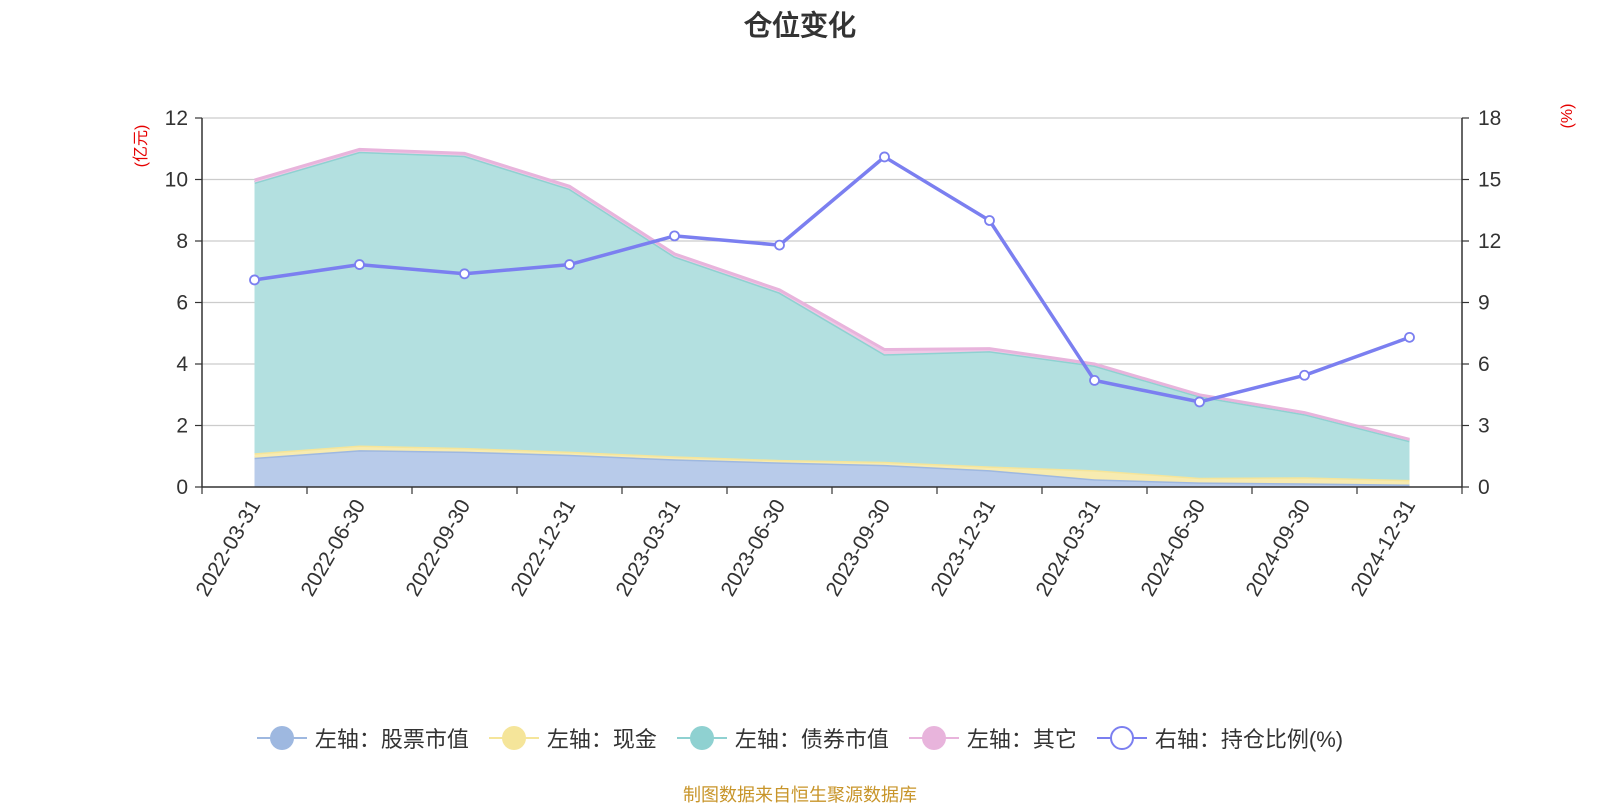 The width and height of the screenshot is (1600, 807). I want to click on legend-item-cash: 左轴：现金, so click(572, 738).